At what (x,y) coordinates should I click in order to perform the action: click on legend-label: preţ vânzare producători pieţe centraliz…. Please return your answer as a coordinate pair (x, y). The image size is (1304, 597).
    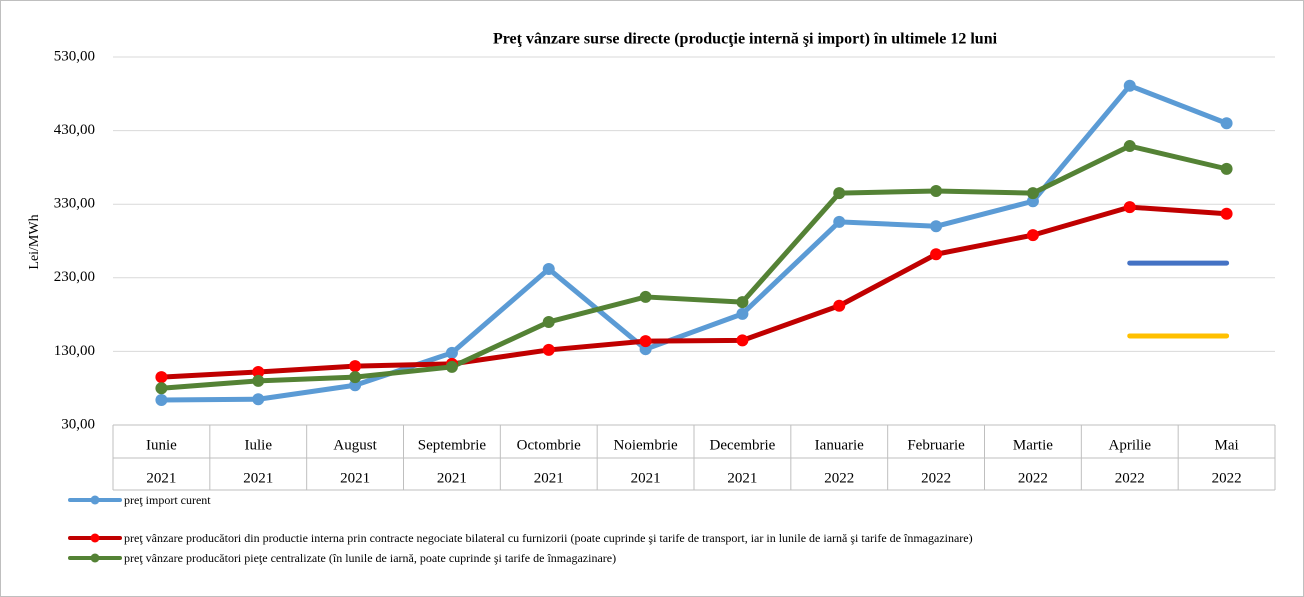
    Looking at the image, I should click on (370, 558).